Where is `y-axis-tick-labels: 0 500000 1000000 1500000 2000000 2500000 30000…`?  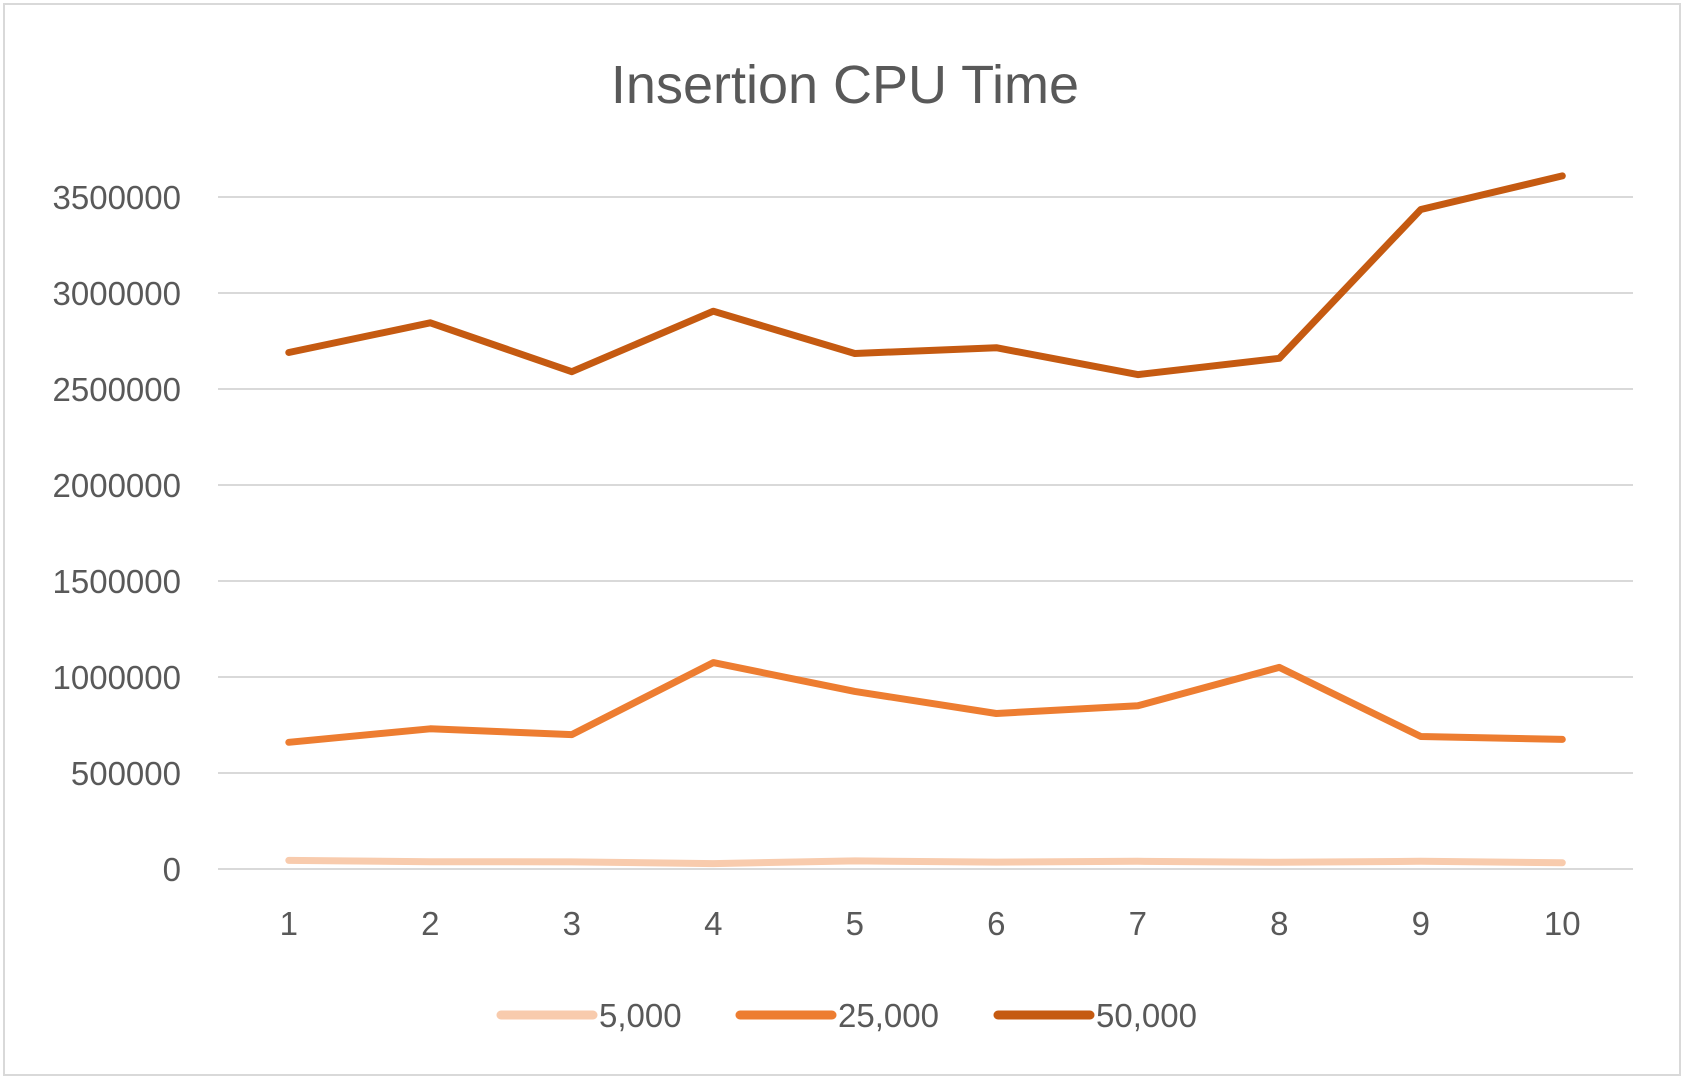
y-axis-tick-labels: 0 500000 1000000 1500000 2000000 2500000 30000… is located at coordinates (117, 533).